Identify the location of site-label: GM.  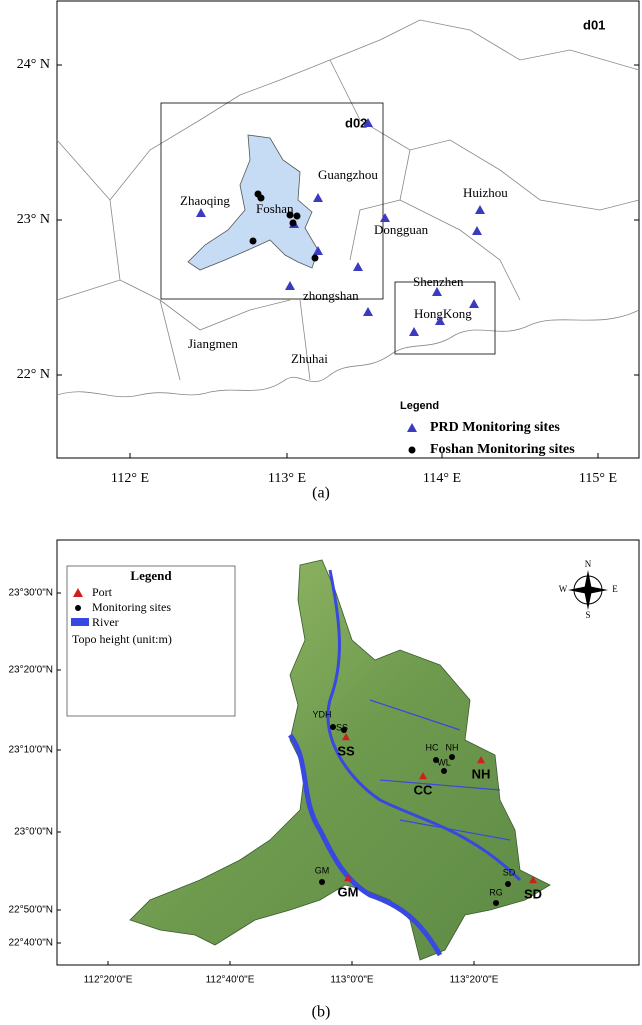
(322, 870).